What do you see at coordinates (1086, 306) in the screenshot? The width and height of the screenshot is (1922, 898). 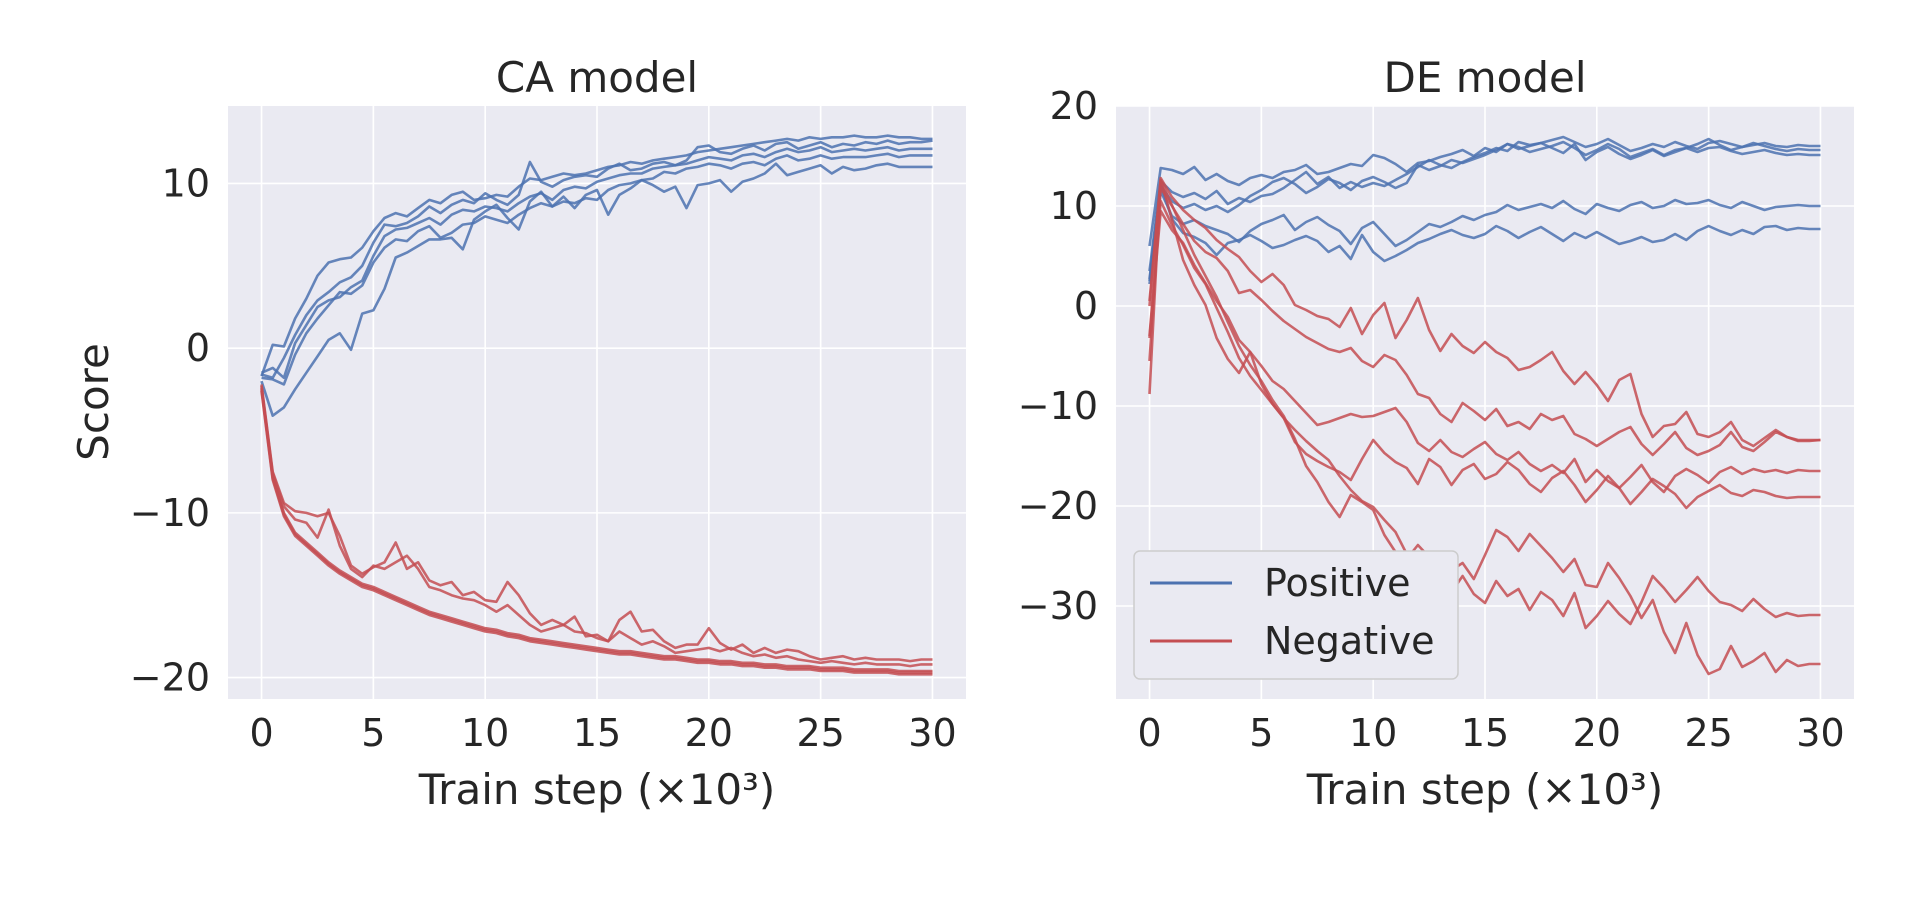 I see `de-y-tick-label: 0` at bounding box center [1086, 306].